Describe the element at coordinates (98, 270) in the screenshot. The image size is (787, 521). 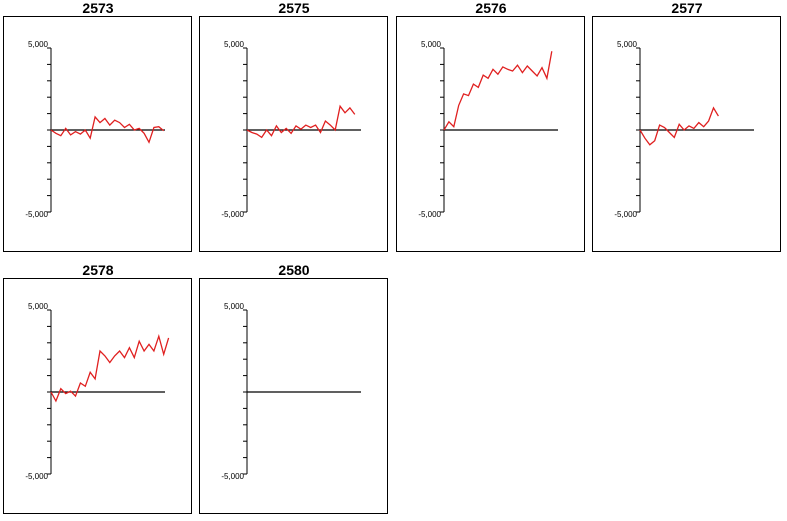
I see `panel-title: 2578` at that location.